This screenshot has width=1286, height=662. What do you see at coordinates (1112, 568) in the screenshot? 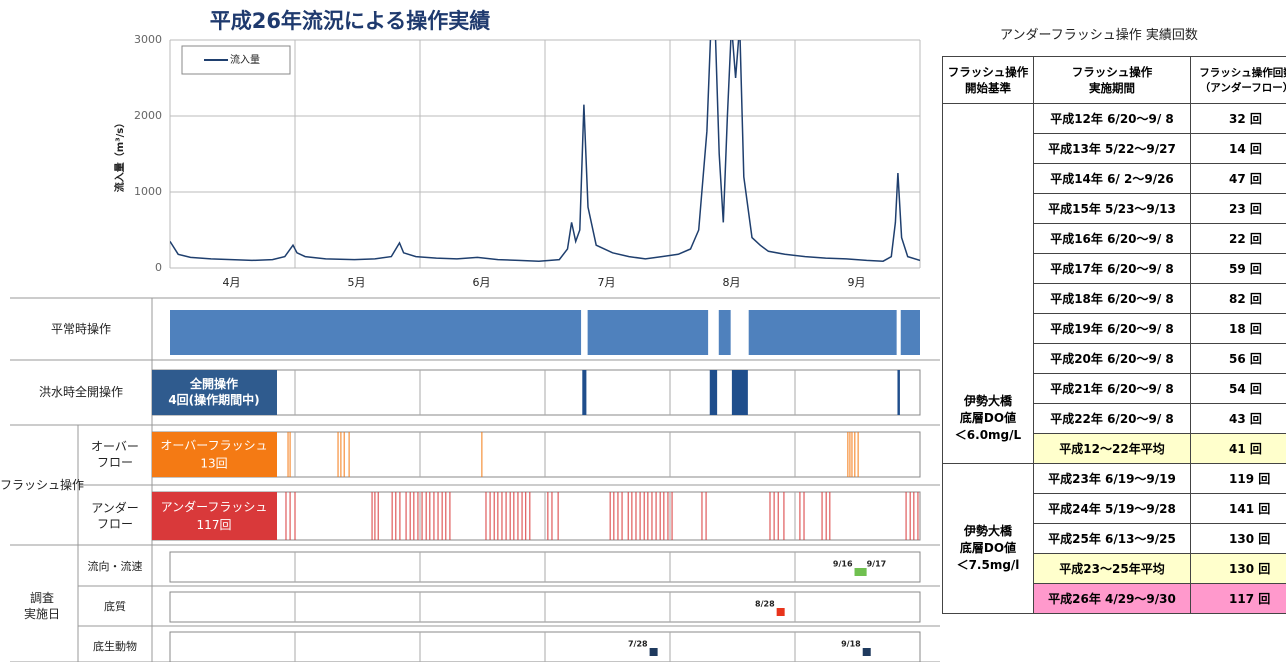
I see `period-cell: 平成23～25年平均` at bounding box center [1112, 568].